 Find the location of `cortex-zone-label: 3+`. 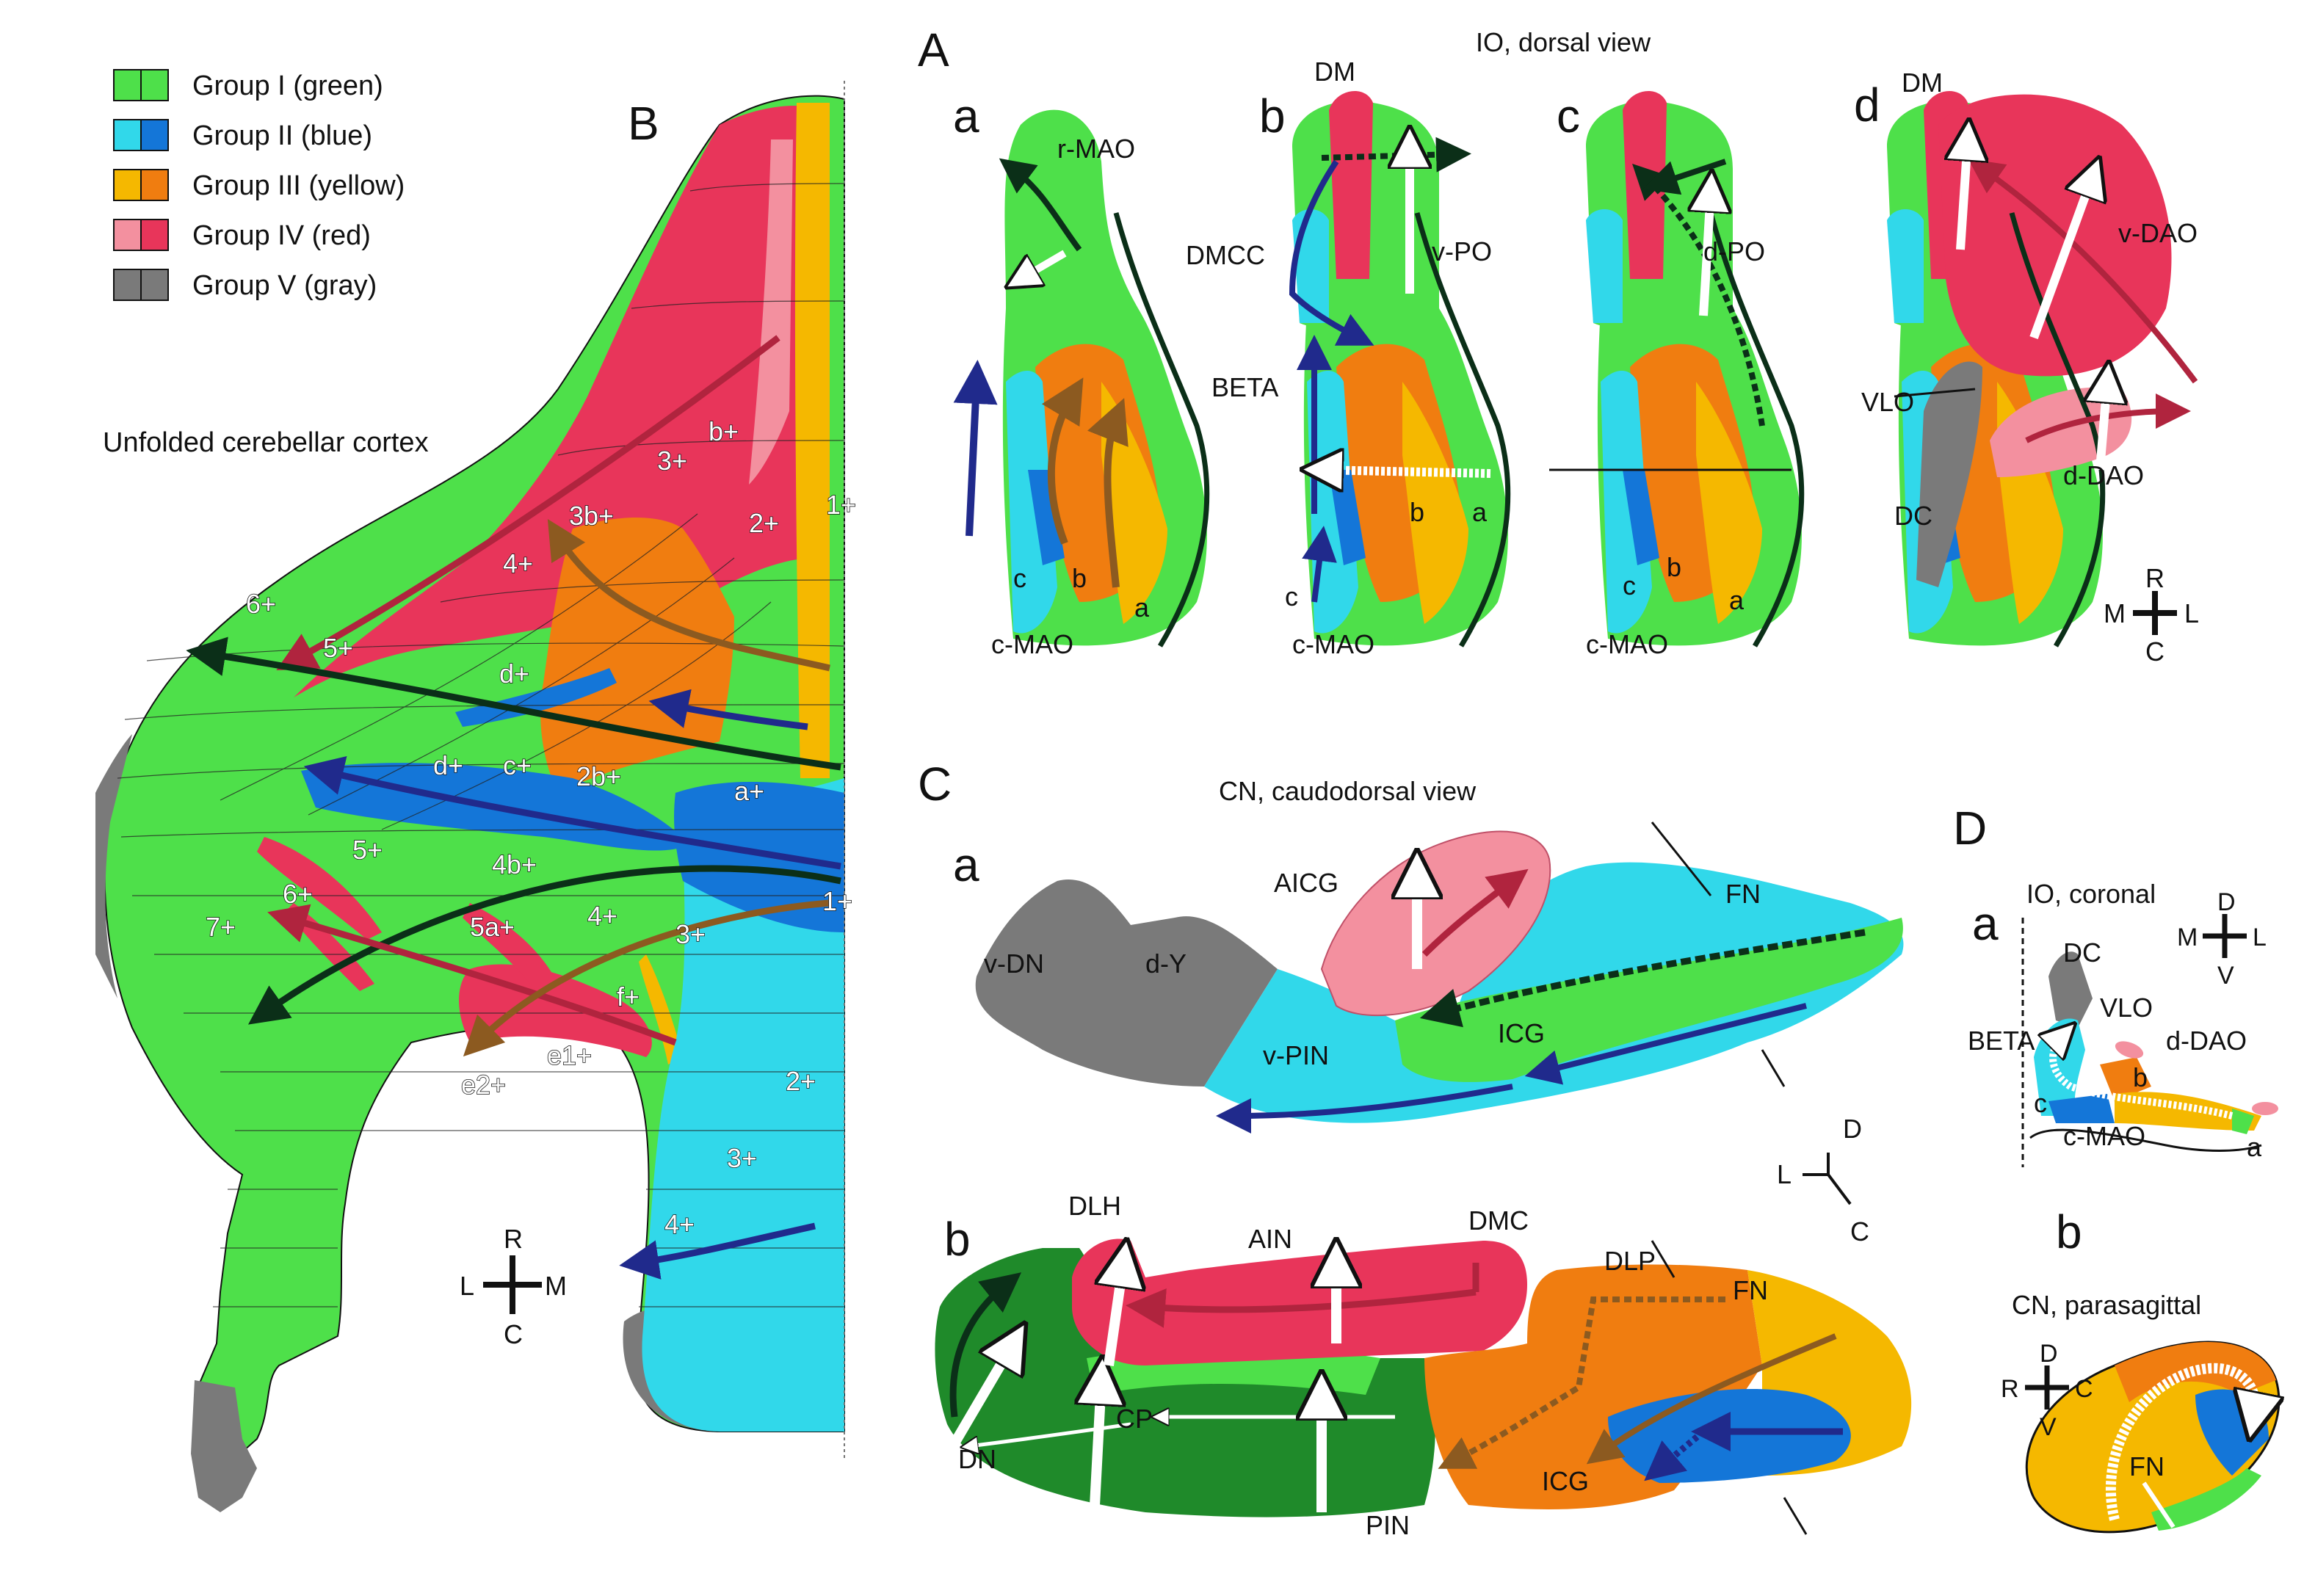

cortex-zone-label: 3+ is located at coordinates (690, 934).